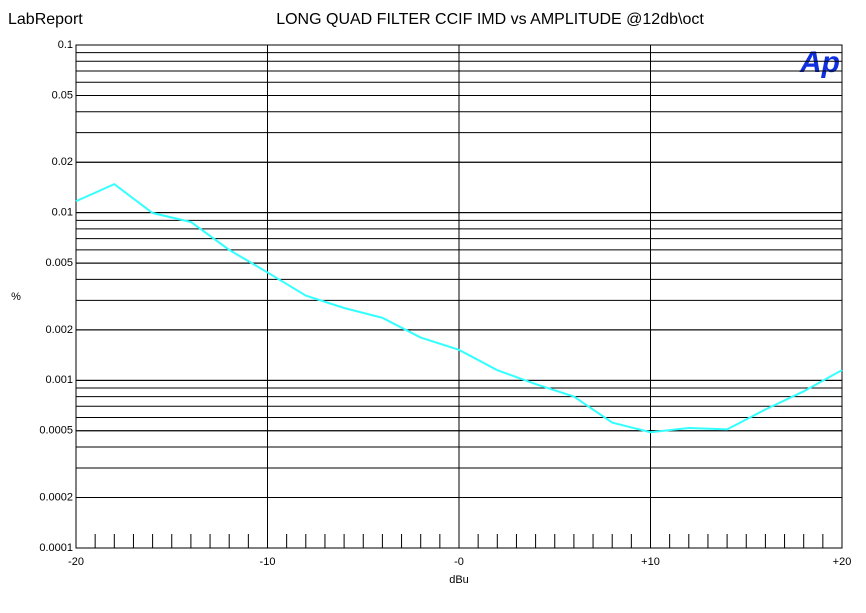  What do you see at coordinates (56, 431) in the screenshot?
I see `y-tick-label: 0.0005` at bounding box center [56, 431].